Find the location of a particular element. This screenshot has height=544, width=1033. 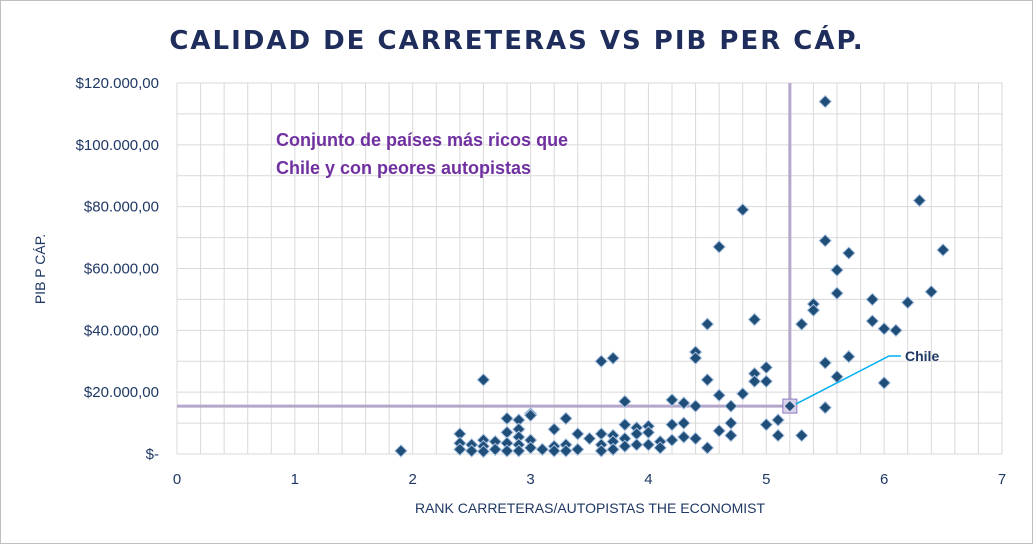

y-tick-label: $80.000,00 is located at coordinates (121, 207).